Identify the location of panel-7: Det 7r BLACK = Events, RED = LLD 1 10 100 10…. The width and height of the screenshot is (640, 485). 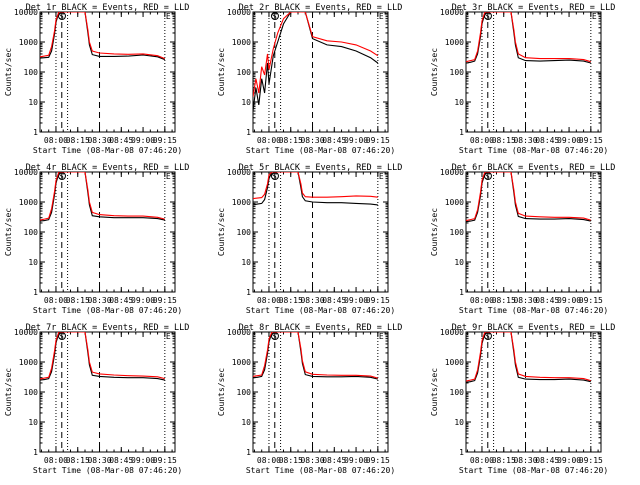
(96, 399).